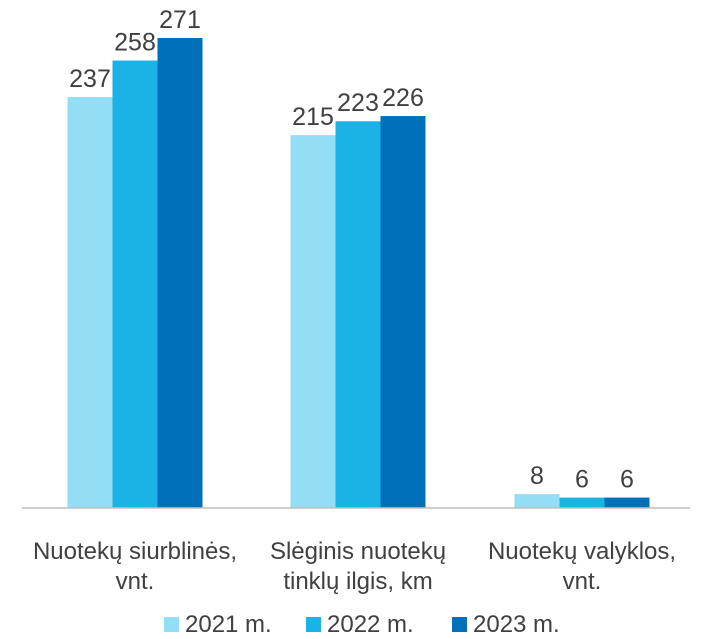  I want to click on category-label-3-line-2: vnt., so click(582, 581).